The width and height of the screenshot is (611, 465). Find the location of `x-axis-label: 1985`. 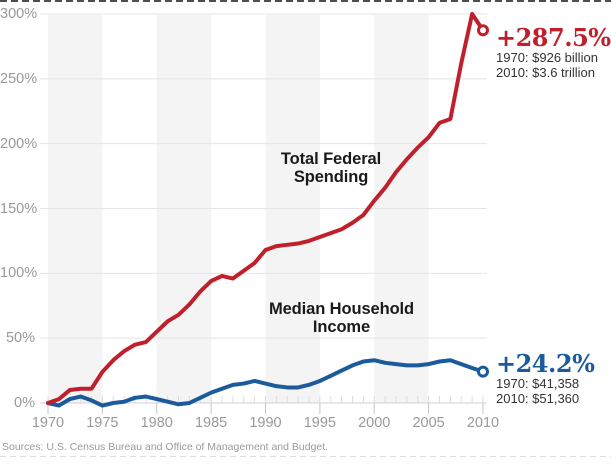

x-axis-label: 1985 is located at coordinates (211, 423).